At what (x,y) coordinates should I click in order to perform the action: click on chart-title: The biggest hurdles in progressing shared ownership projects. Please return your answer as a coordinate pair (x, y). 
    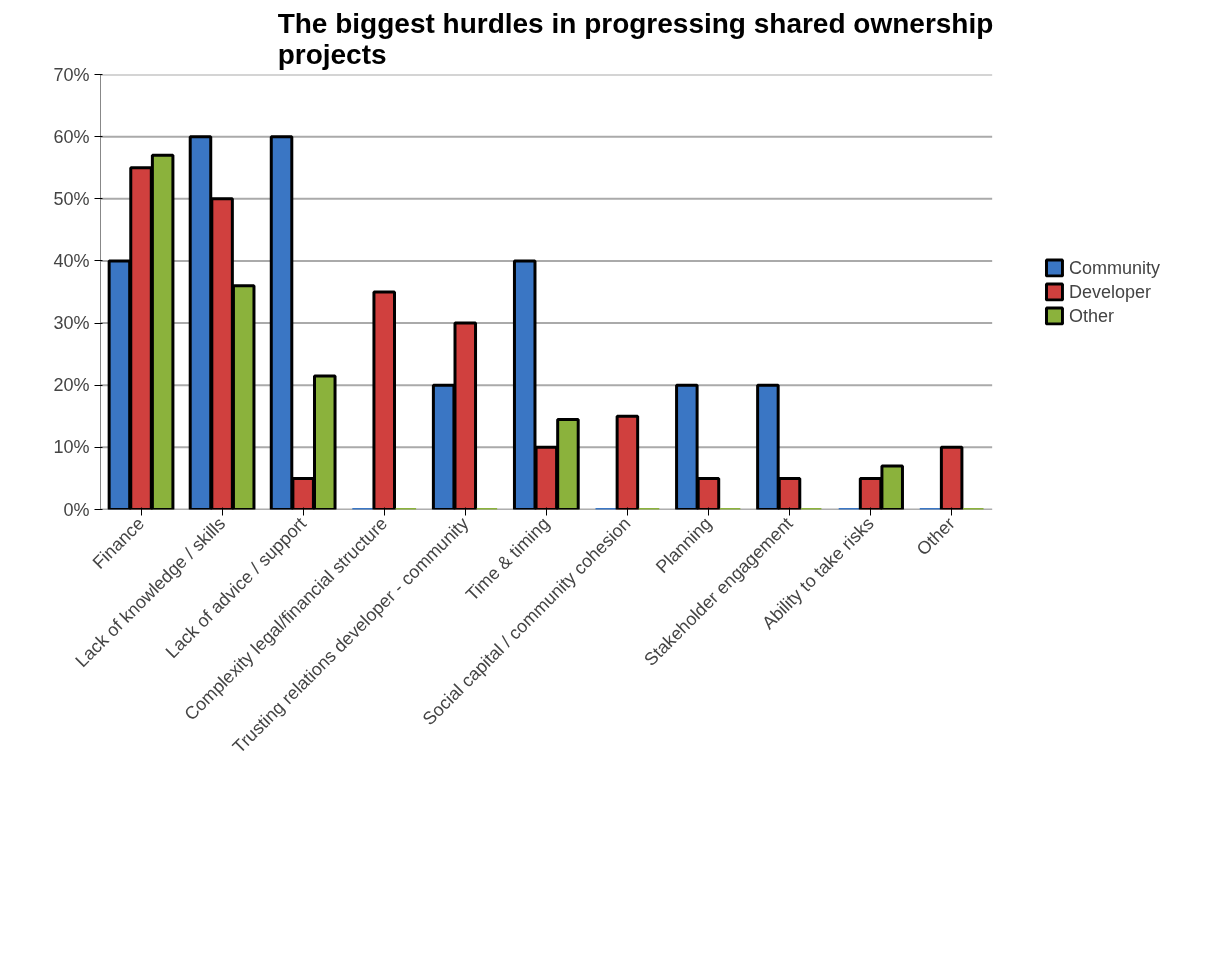
    Looking at the image, I should click on (635, 38).